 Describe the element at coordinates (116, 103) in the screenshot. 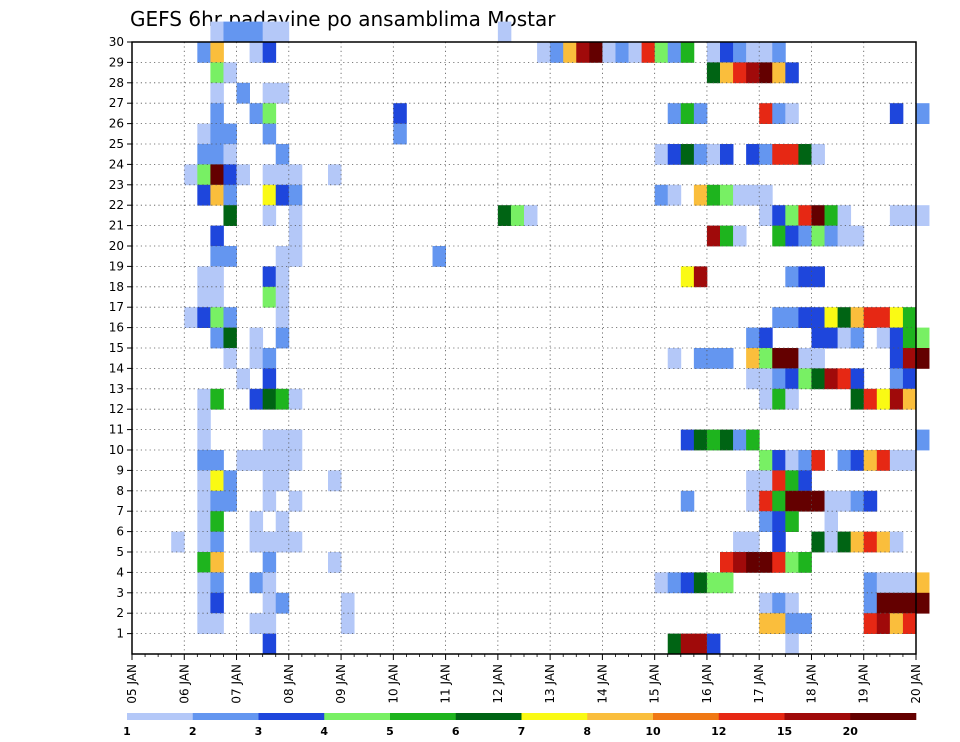

I see `y-tick-label: 27` at that location.